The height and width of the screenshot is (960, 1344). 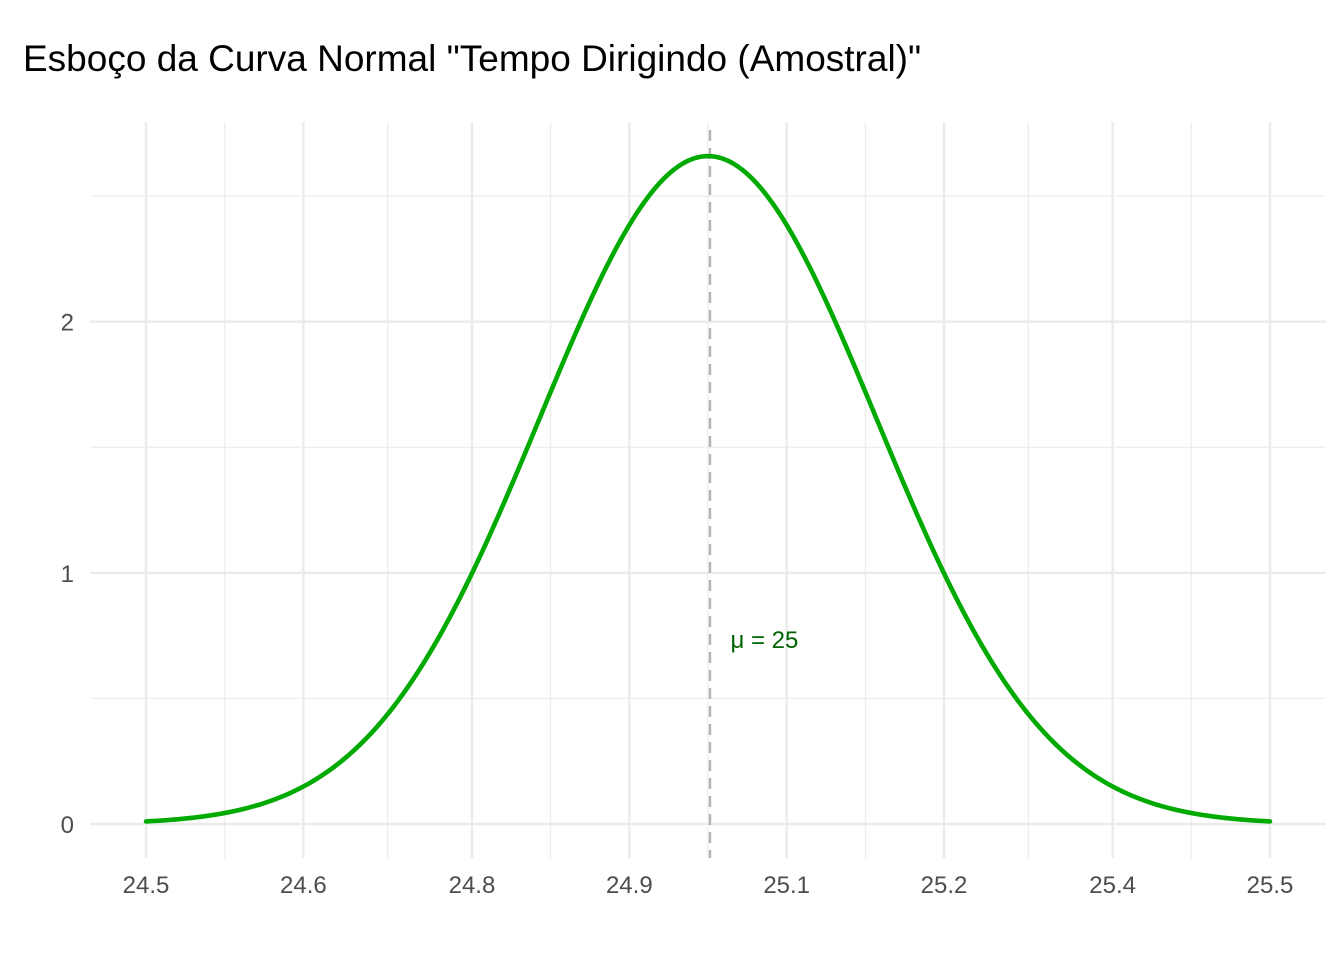 I want to click on x-axis-tick-labels: 24.5 24.6 24.8 24.9 25.1 25.2 25.4 25.5, so click(x=708, y=885).